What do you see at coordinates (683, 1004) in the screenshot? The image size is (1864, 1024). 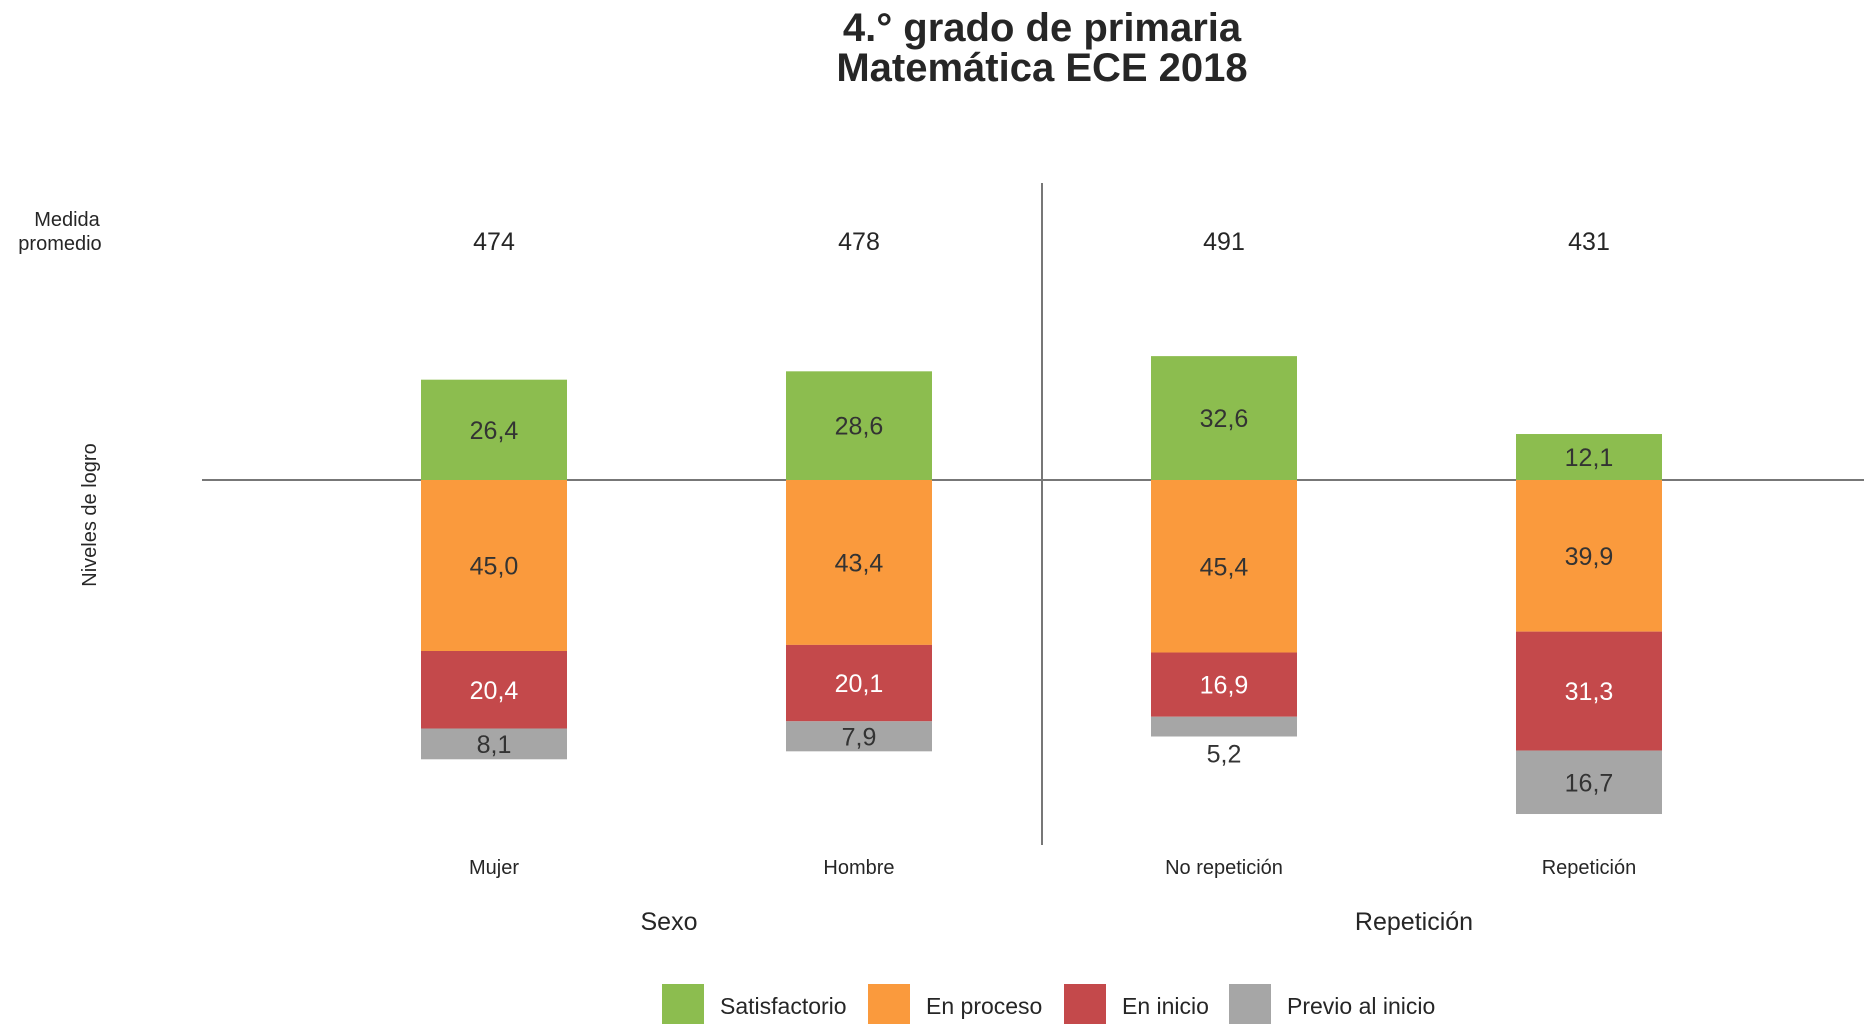 I see `legend-swatch-satisfactorio` at bounding box center [683, 1004].